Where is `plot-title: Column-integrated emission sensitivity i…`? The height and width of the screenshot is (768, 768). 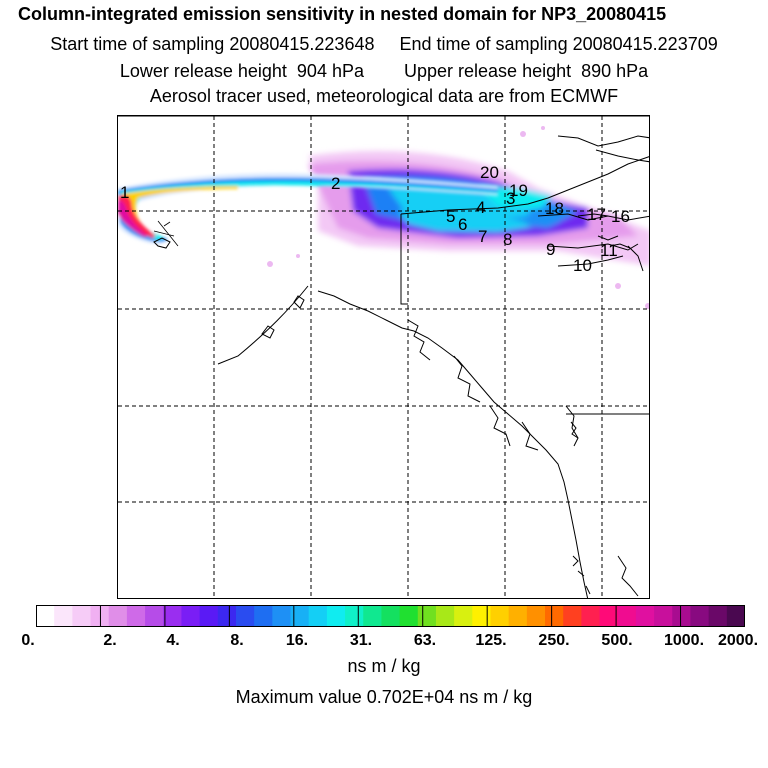 plot-title: Column-integrated emission sensitivity i… is located at coordinates (342, 14).